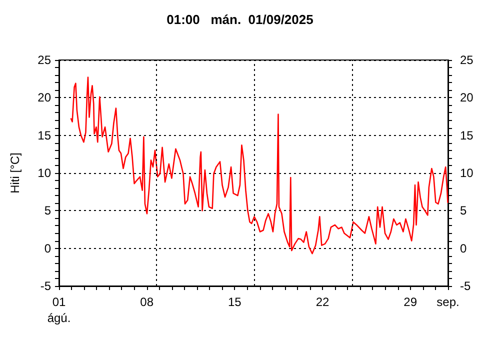 The image size is (480, 360). I want to click on x-tick-label: 08, so click(147, 302).